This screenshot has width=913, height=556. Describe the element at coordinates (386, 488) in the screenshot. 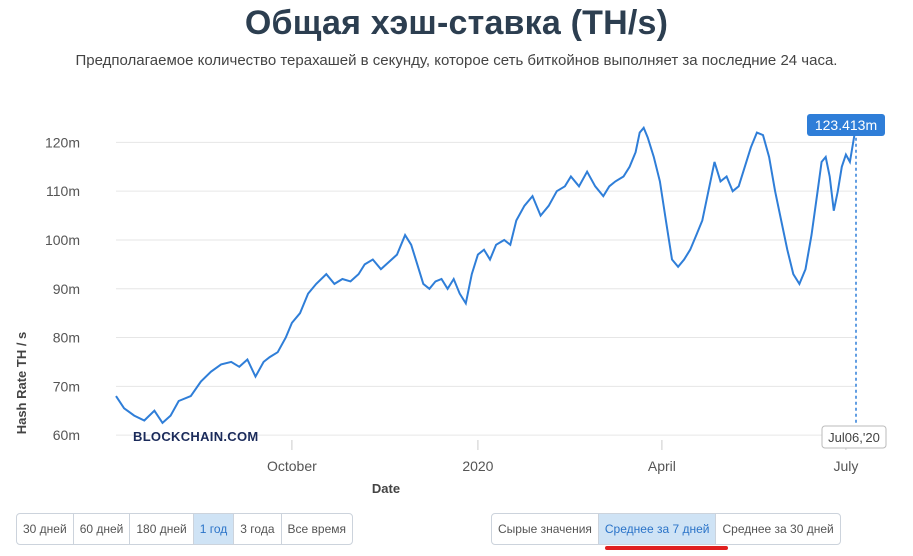

I see `x-axis-title: Date` at that location.